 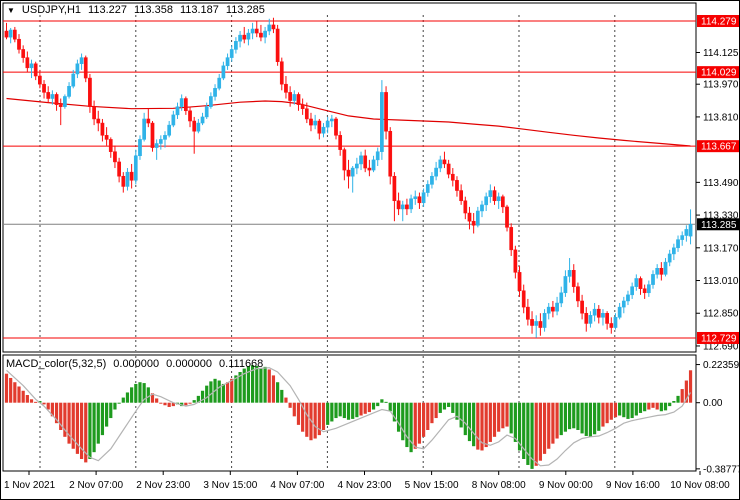 What do you see at coordinates (721, 346) in the screenshot?
I see `y-axis-price-label: 112.690` at bounding box center [721, 346].